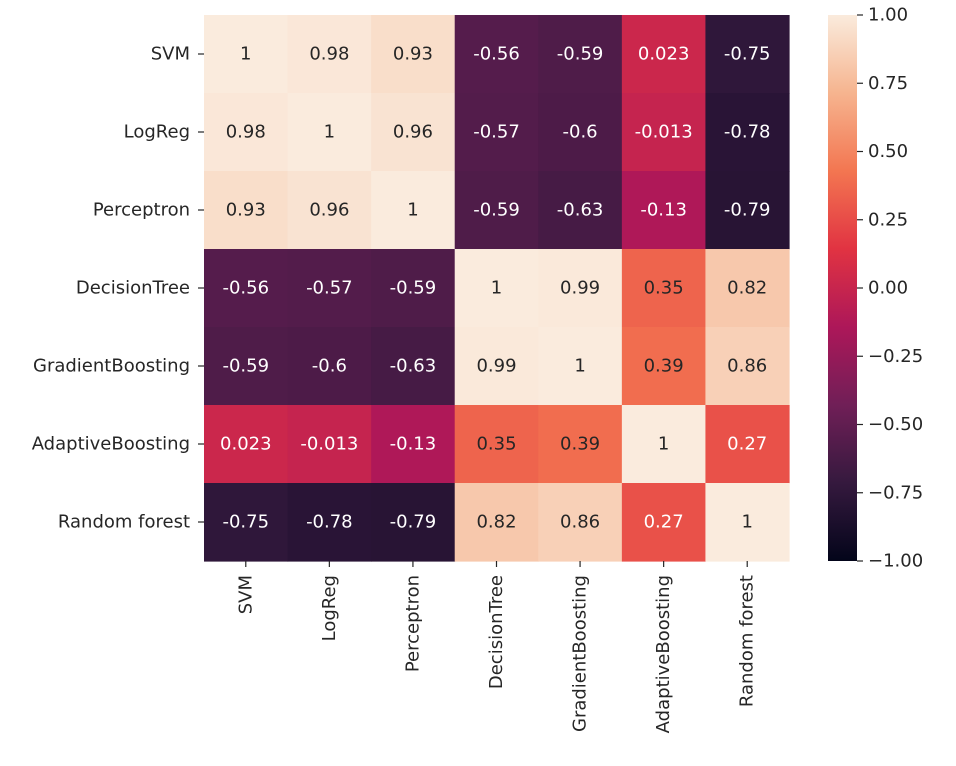  I want to click on heatmap-cell-label: 0.023, so click(246, 444).